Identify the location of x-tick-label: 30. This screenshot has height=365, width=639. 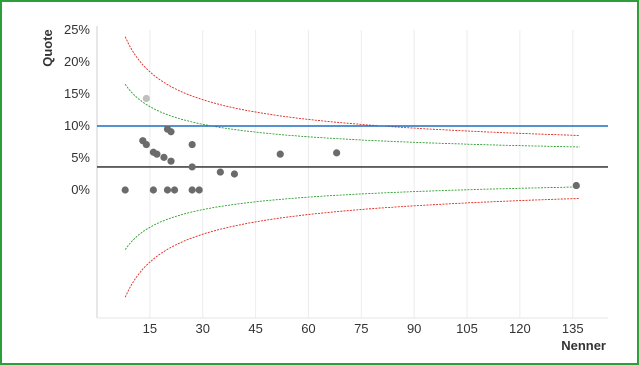
(202, 328).